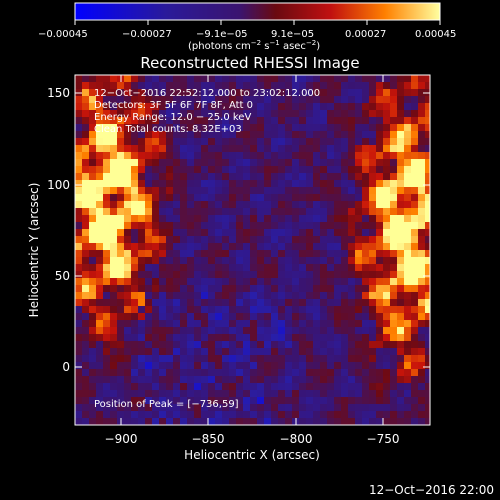 The width and height of the screenshot is (500, 500). I want to click on x-axis-label: Heliocentric X (arcsec), so click(252, 455).